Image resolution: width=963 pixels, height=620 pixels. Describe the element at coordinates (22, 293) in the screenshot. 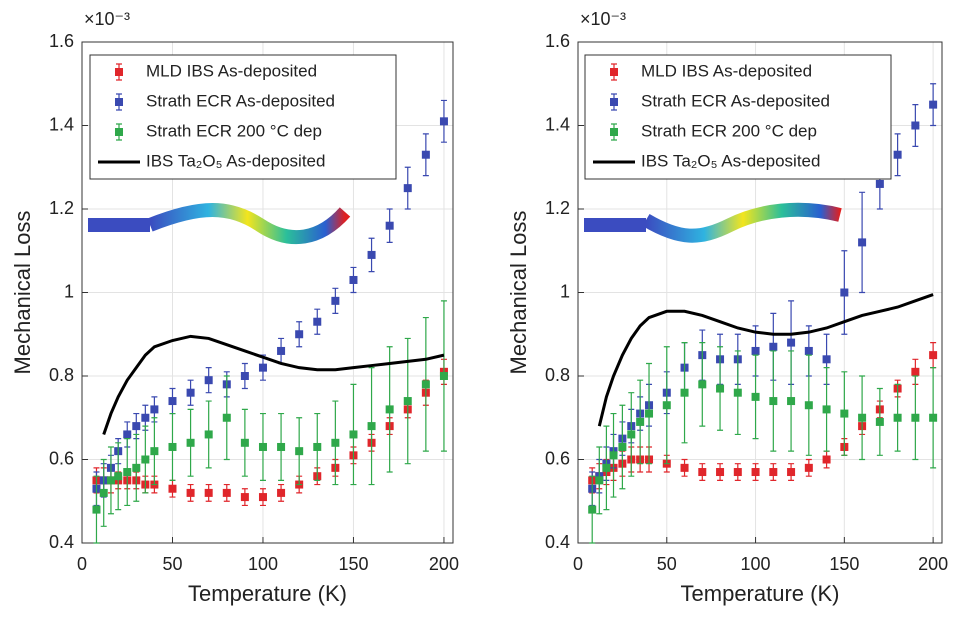

I see `y-axis-label: Mechanical Loss` at that location.